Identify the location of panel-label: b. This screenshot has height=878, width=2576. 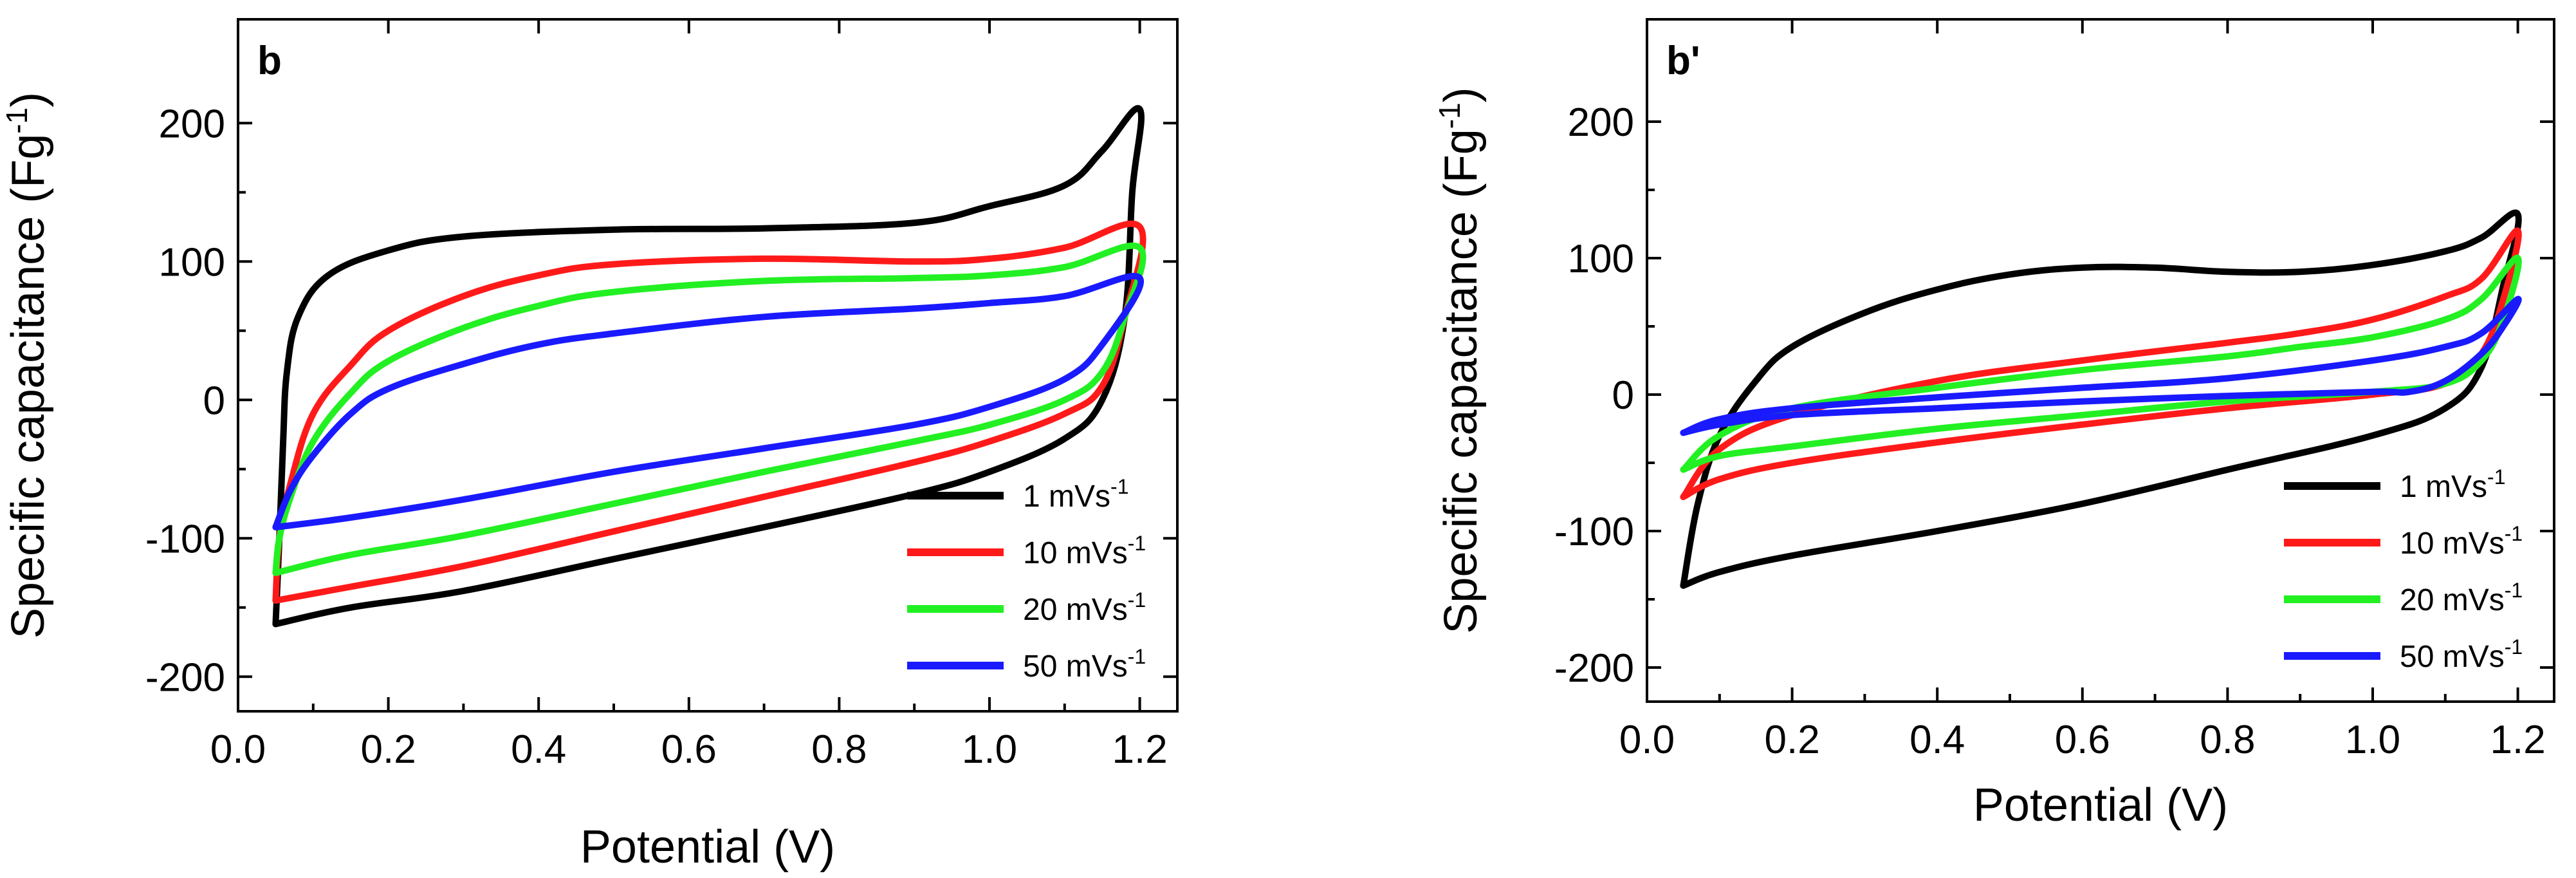
(269, 61).